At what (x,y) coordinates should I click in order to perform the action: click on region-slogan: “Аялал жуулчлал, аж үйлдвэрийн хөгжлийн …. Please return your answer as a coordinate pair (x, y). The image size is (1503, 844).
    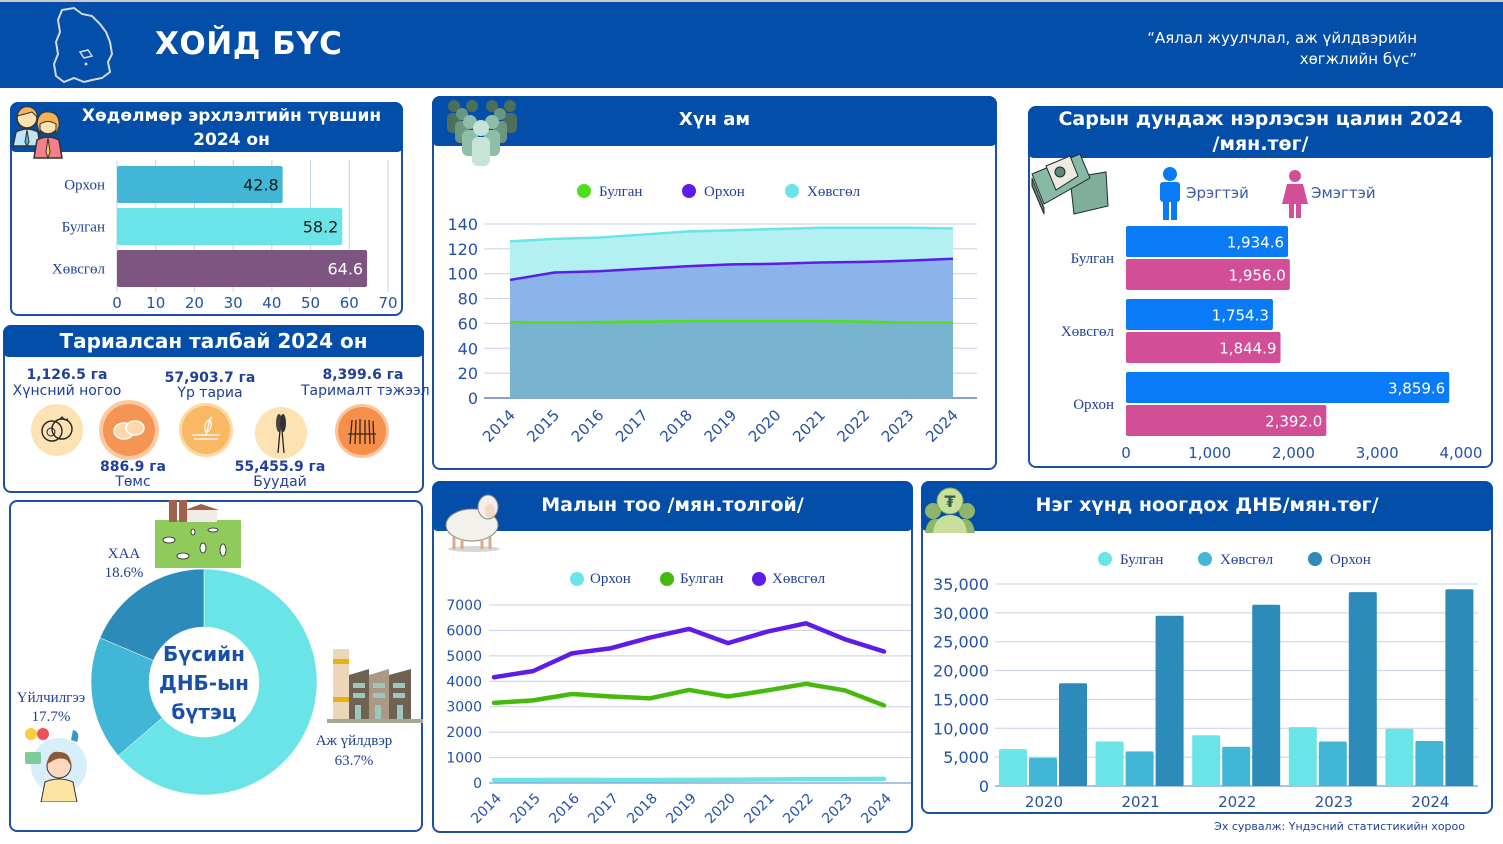
    Looking at the image, I should click on (1227, 49).